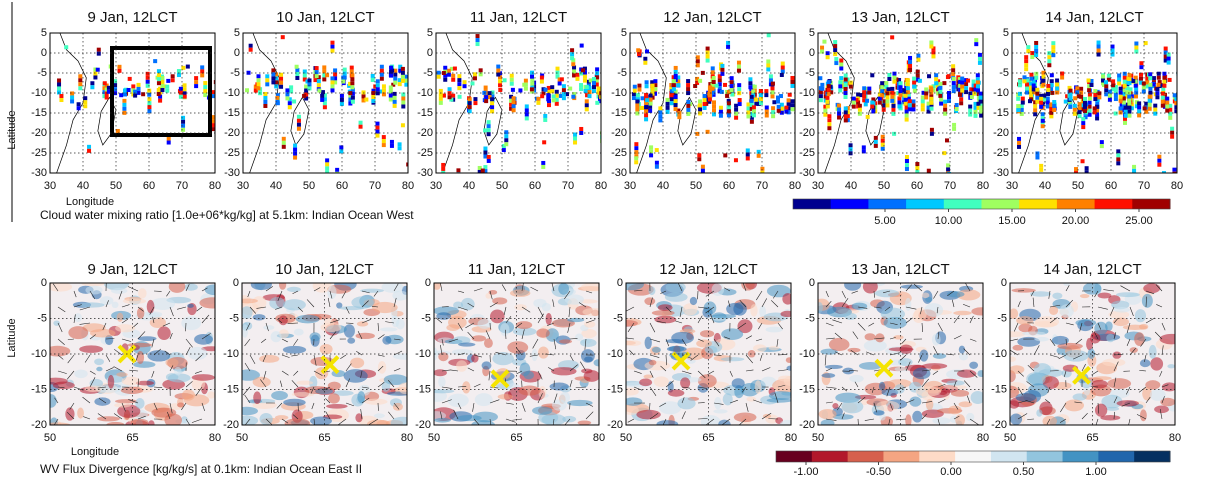 This screenshot has width=1213, height=481. I want to click on y-tick-label: 0, so click(812, 283).